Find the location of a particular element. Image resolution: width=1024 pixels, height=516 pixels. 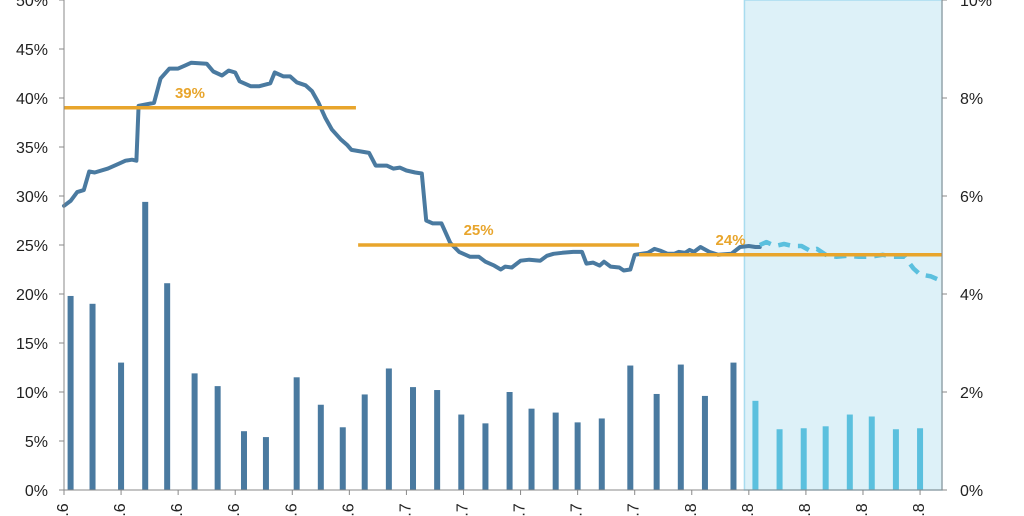

y-right-tick-label: 0% is located at coordinates (971, 491).